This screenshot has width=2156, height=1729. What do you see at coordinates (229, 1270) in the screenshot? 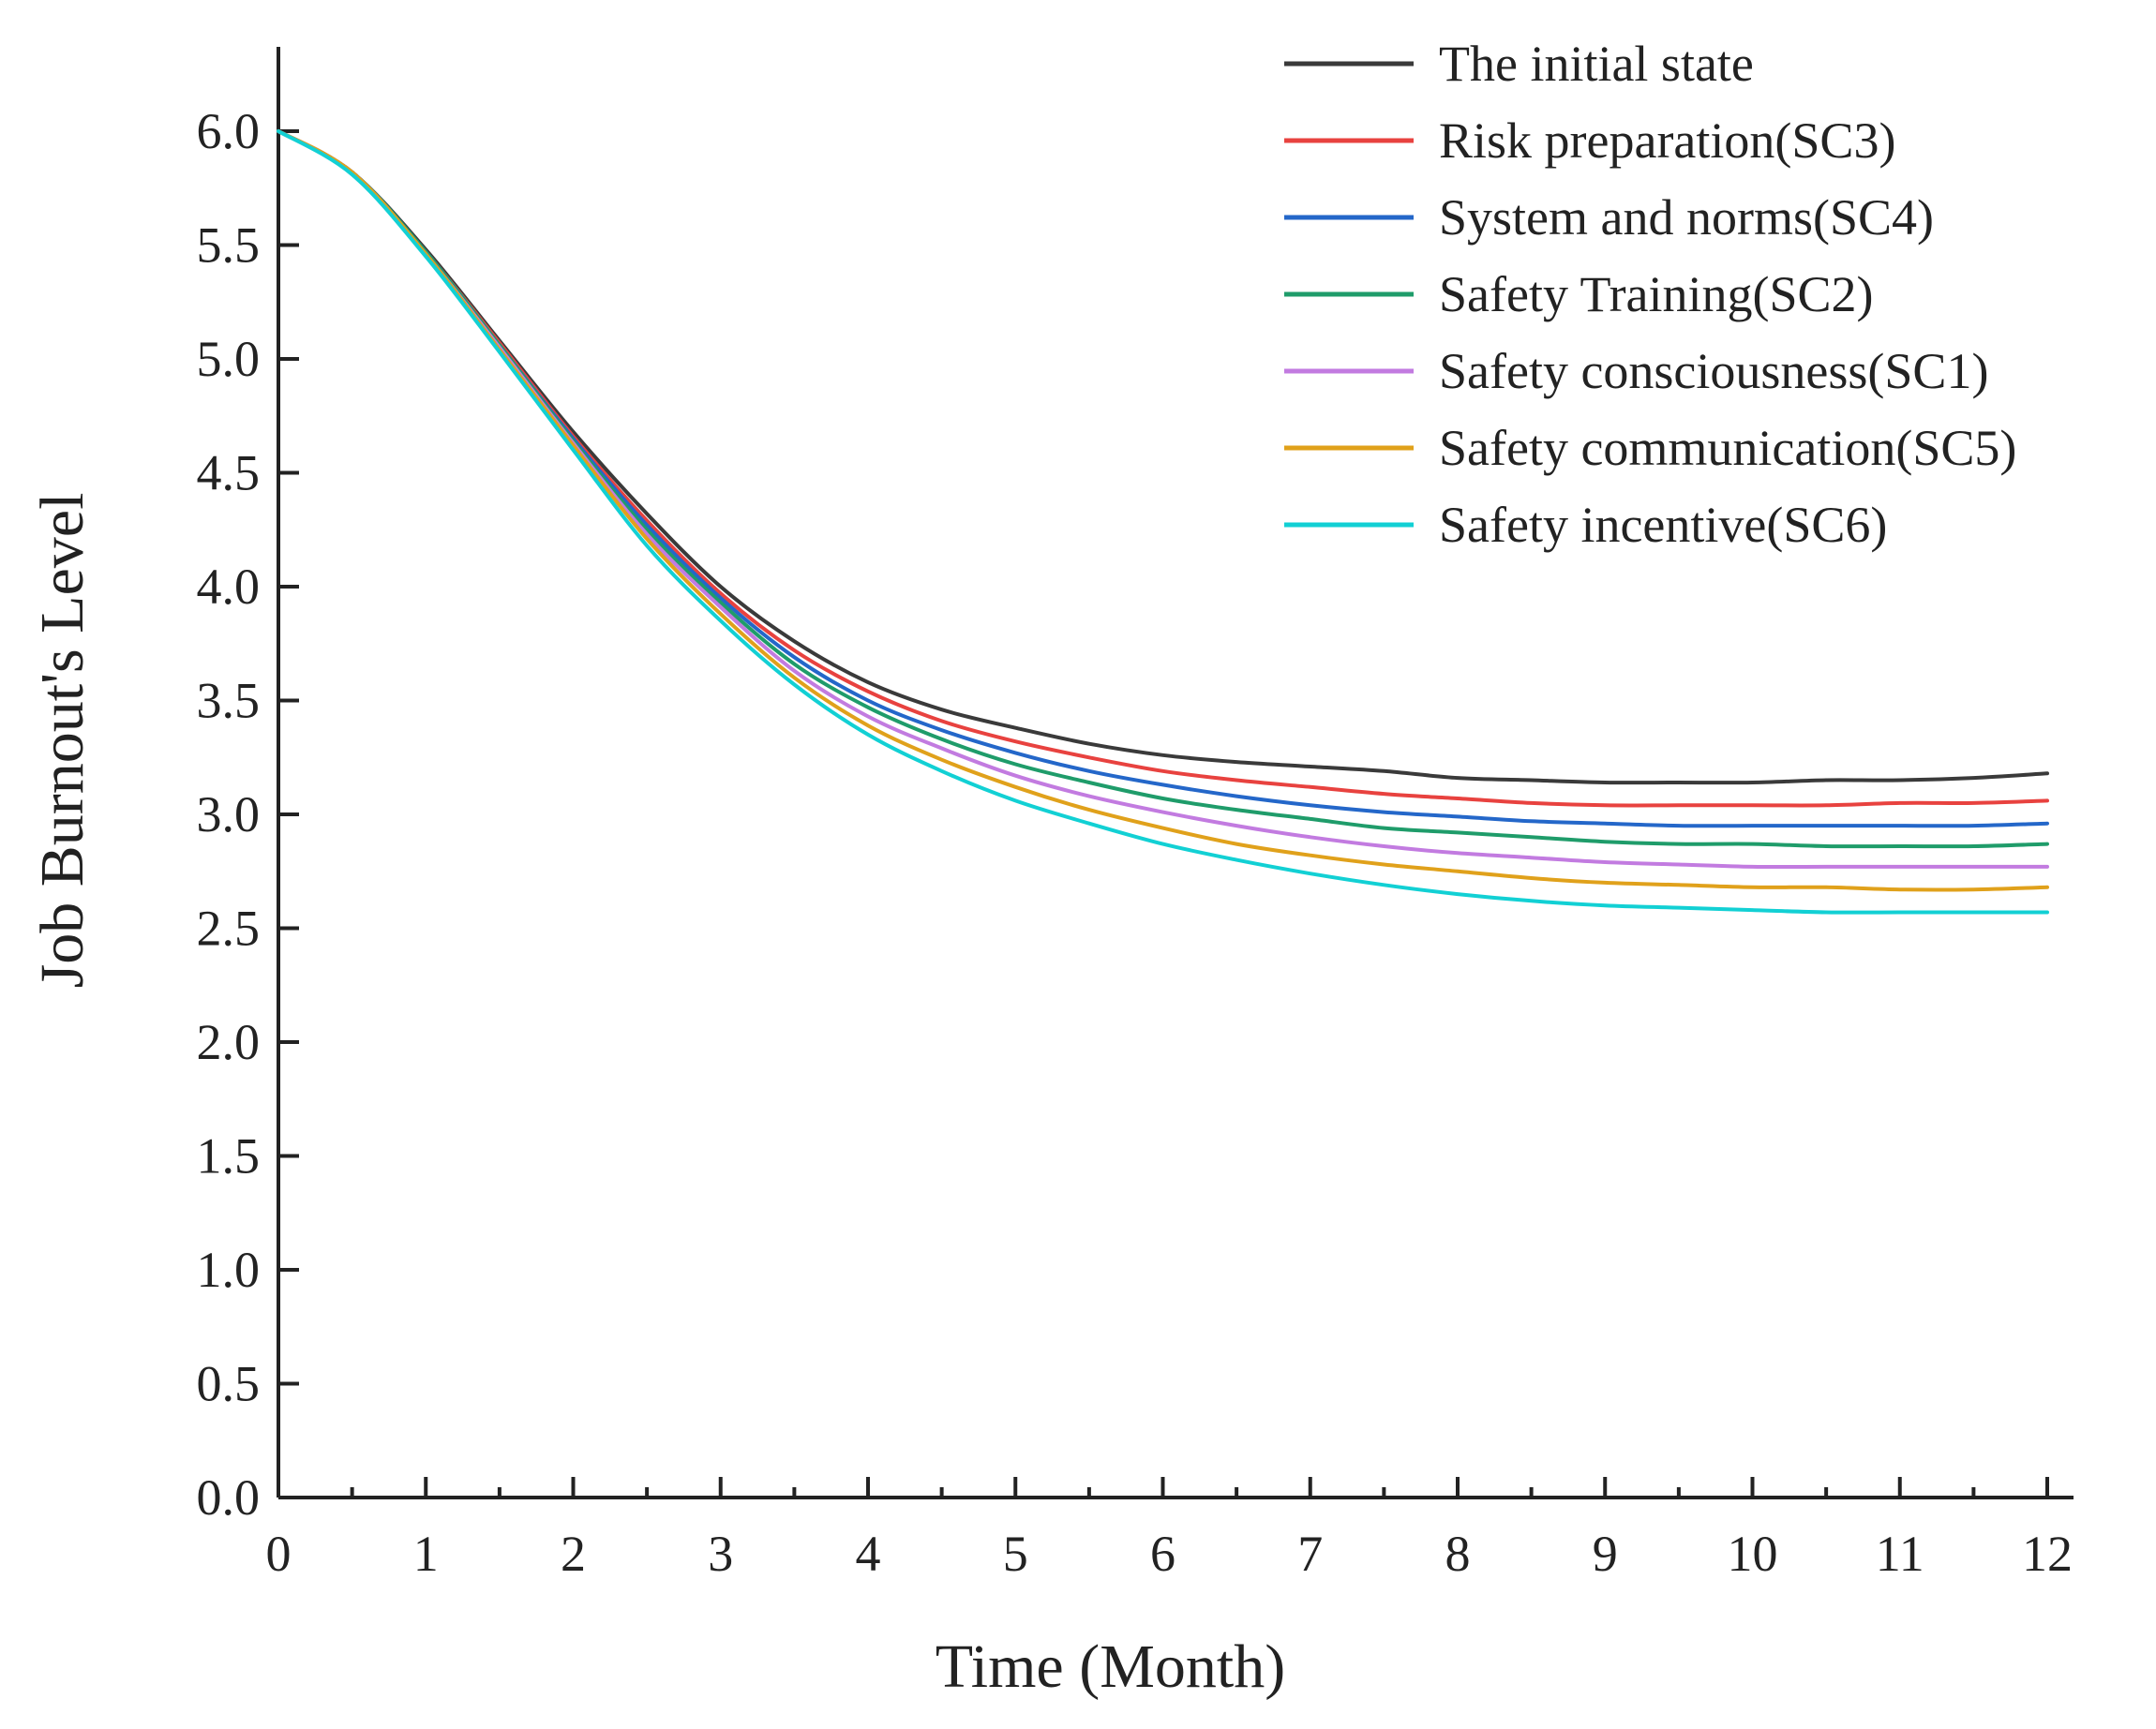
I see `y-tick-label: 1.0` at bounding box center [229, 1270].